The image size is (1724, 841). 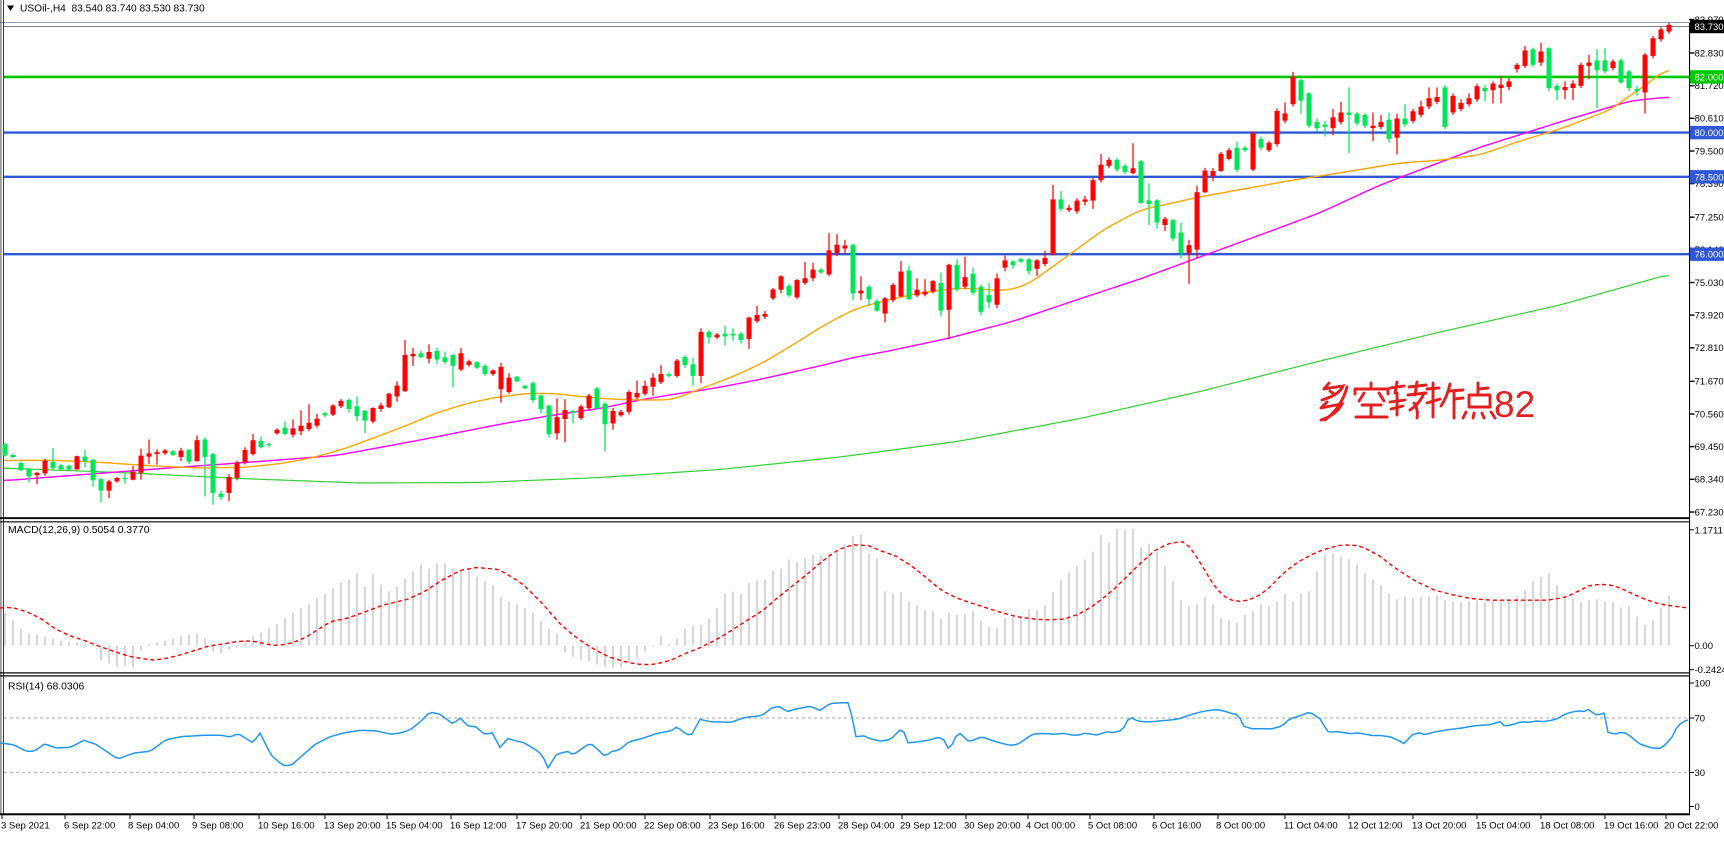 What do you see at coordinates (1709, 218) in the screenshot?
I see `svg-text: 77.250` at bounding box center [1709, 218].